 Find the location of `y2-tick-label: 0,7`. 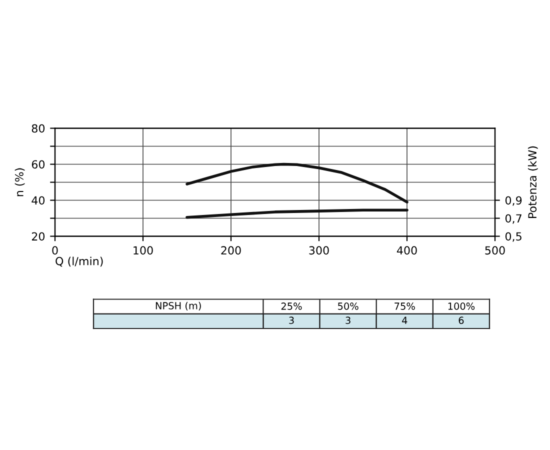

y2-tick-label: 0,7 is located at coordinates (513, 219).